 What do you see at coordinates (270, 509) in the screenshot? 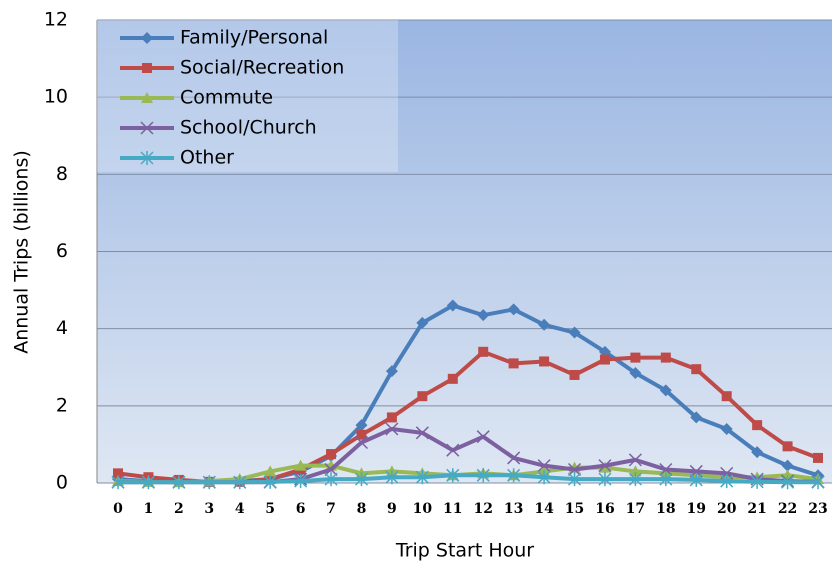
I see `x-tick-label: 5` at bounding box center [270, 509].